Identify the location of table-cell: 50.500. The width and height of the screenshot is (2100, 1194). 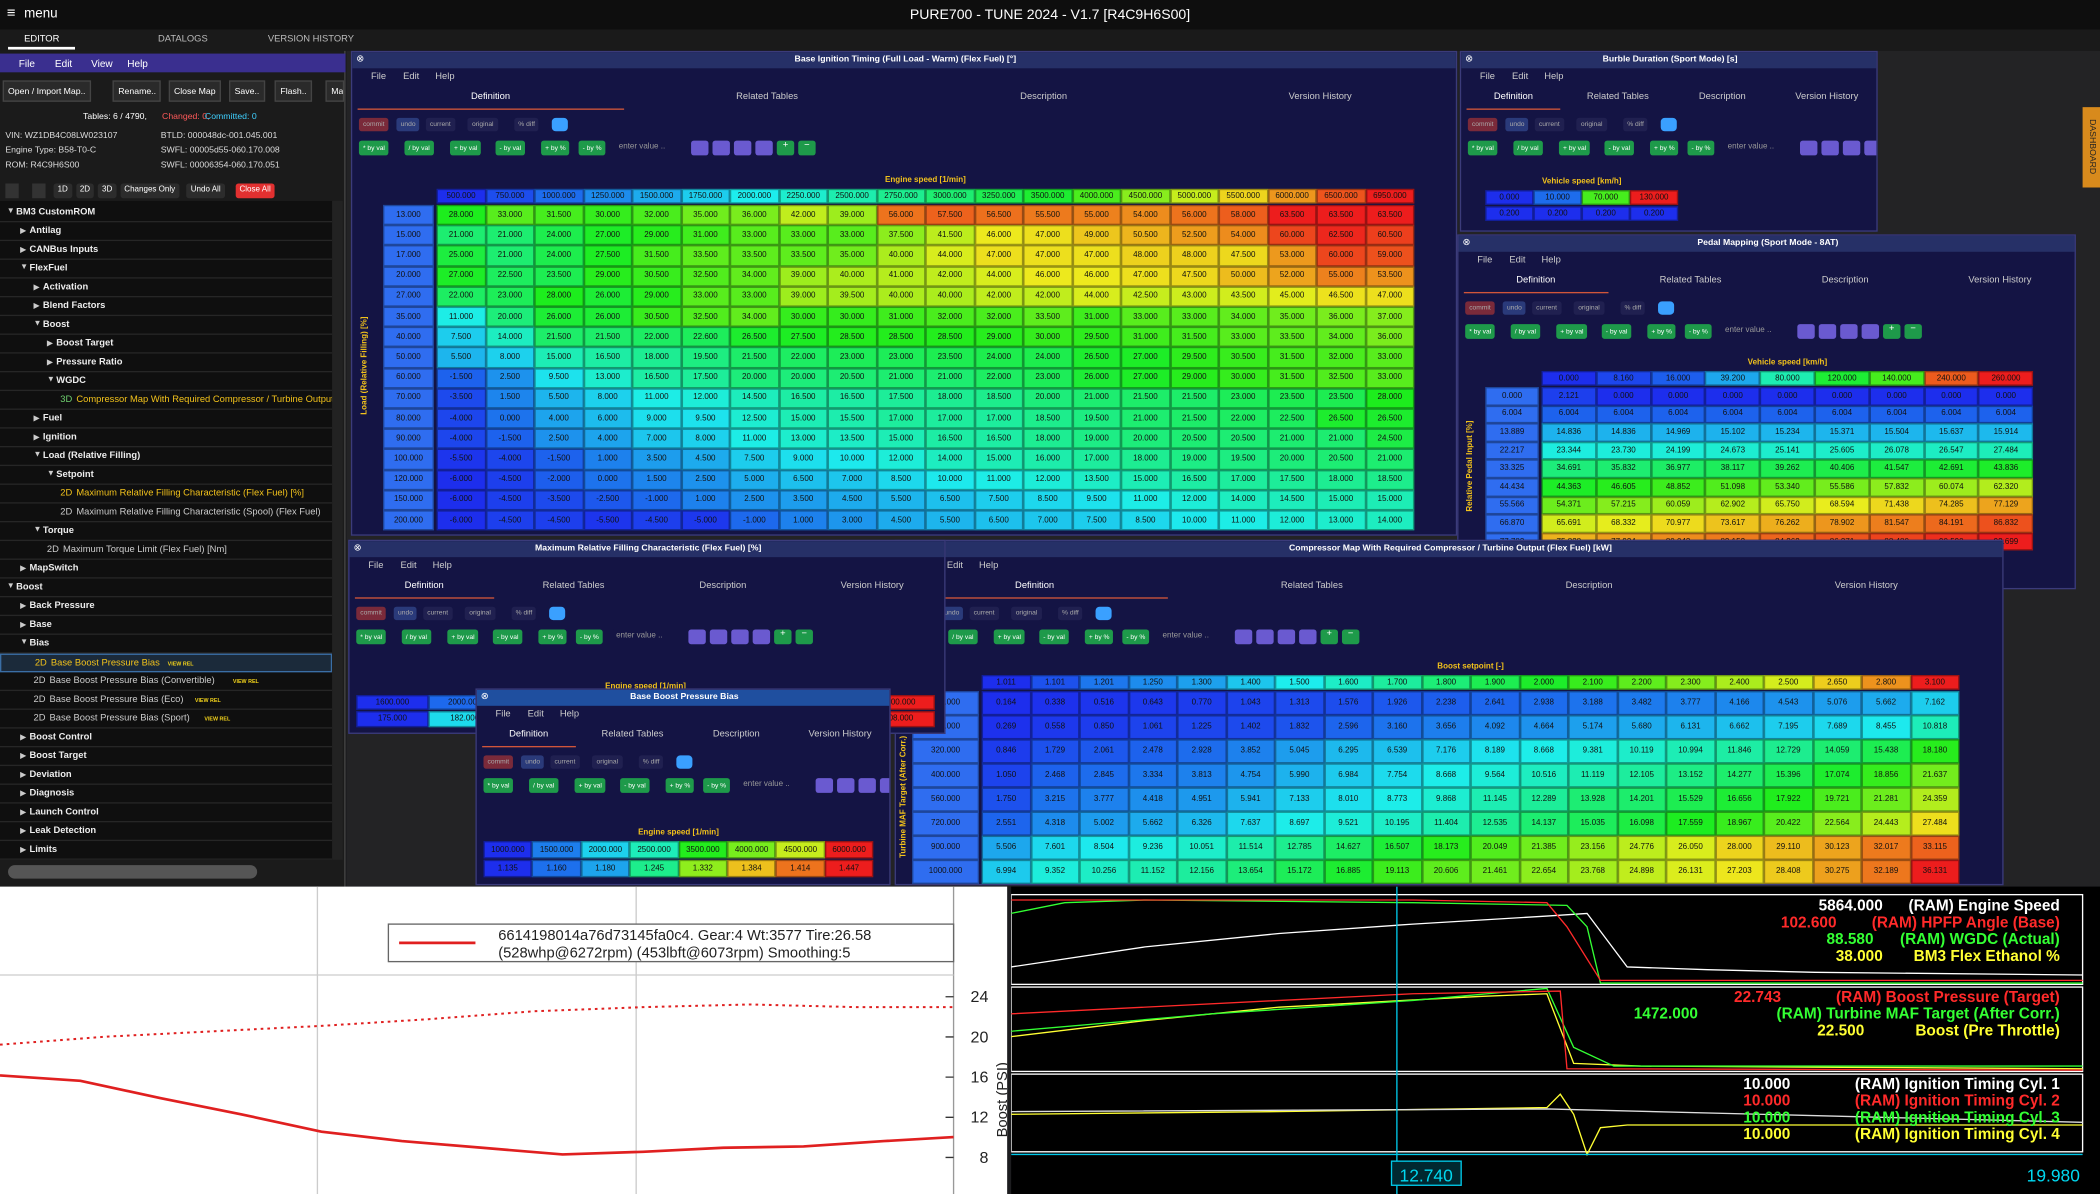
(1145, 235).